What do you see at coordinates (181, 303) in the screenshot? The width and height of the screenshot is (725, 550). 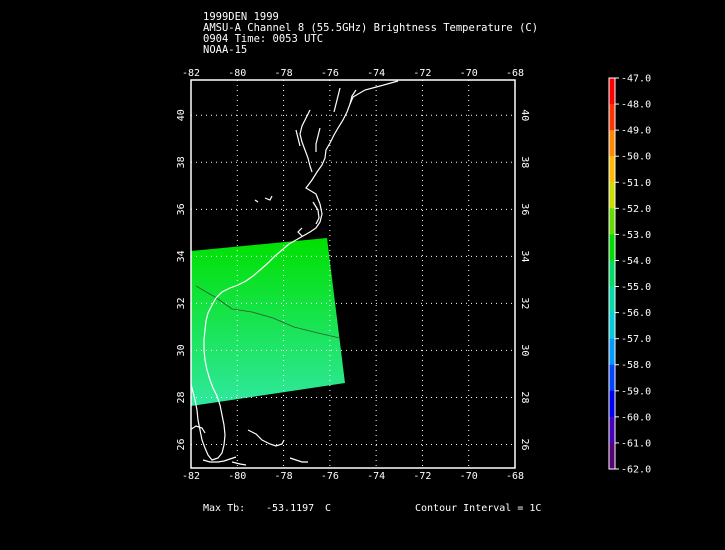 I see `lat-tick-left: 32` at bounding box center [181, 303].